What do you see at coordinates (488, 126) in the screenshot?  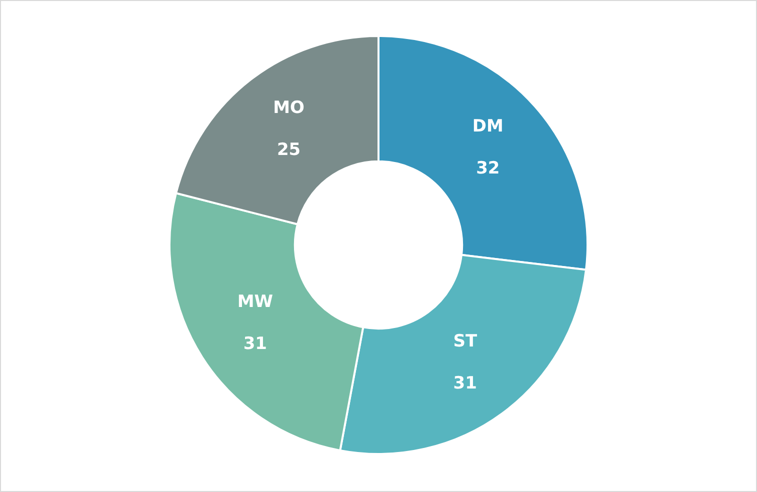 I see `slice-label: DM` at bounding box center [488, 126].